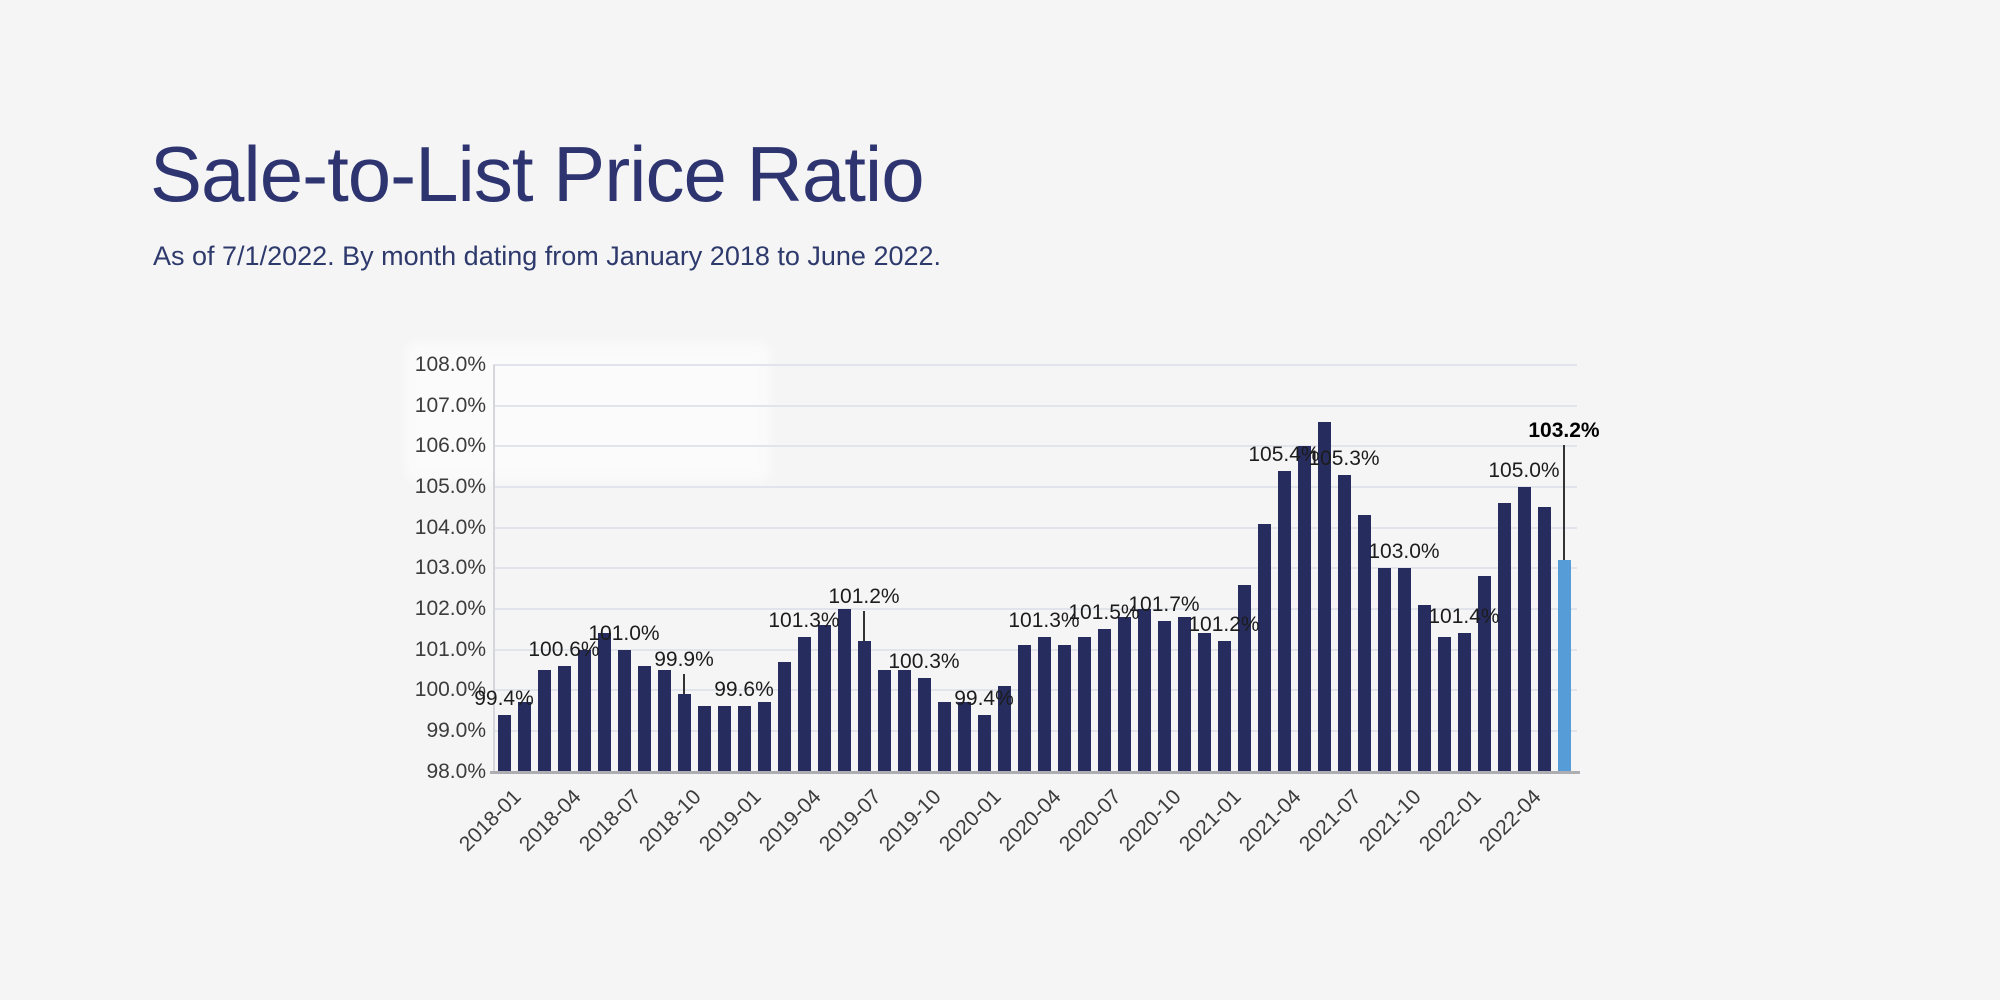  Describe the element at coordinates (1164, 605) in the screenshot. I see `bar-value-label: 101.7%` at that location.